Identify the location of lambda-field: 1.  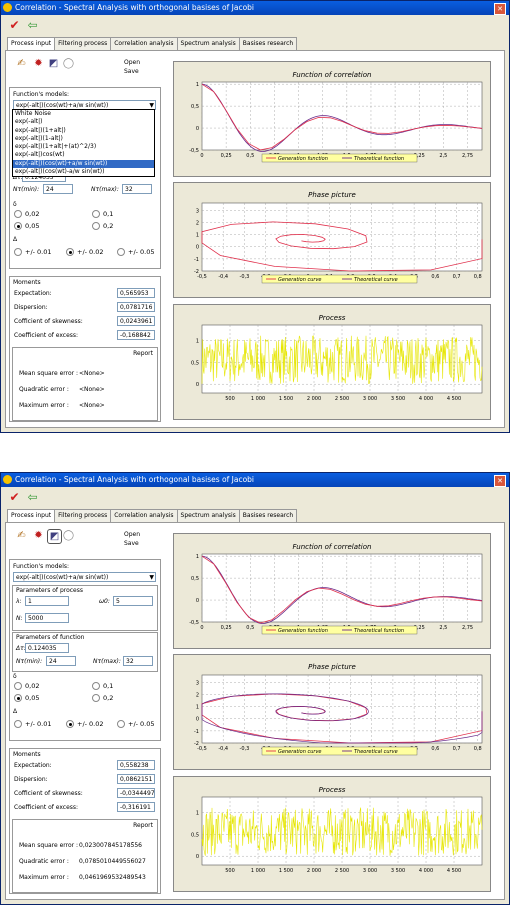
(47, 601).